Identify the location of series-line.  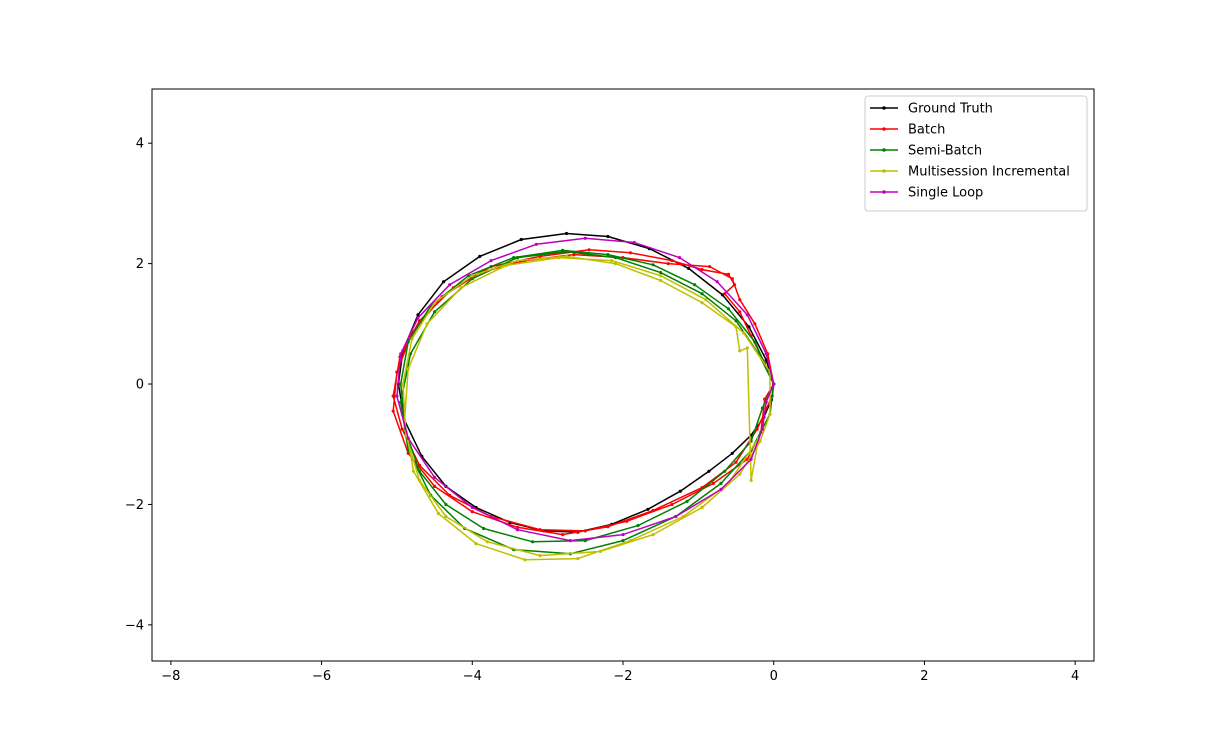
(585, 389).